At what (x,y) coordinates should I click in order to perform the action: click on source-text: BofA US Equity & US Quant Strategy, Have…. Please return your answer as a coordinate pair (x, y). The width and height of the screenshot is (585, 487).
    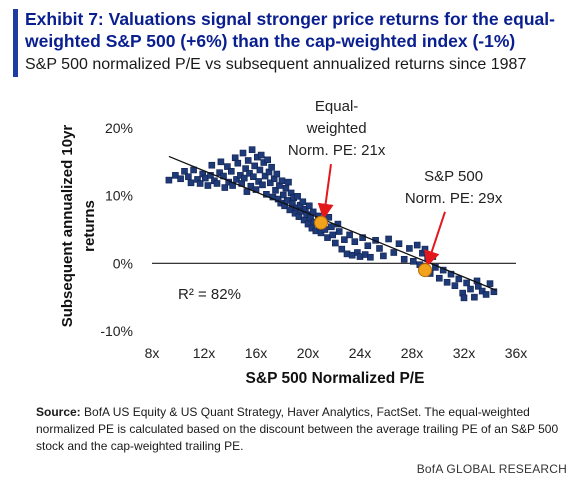
    Looking at the image, I should click on (297, 429).